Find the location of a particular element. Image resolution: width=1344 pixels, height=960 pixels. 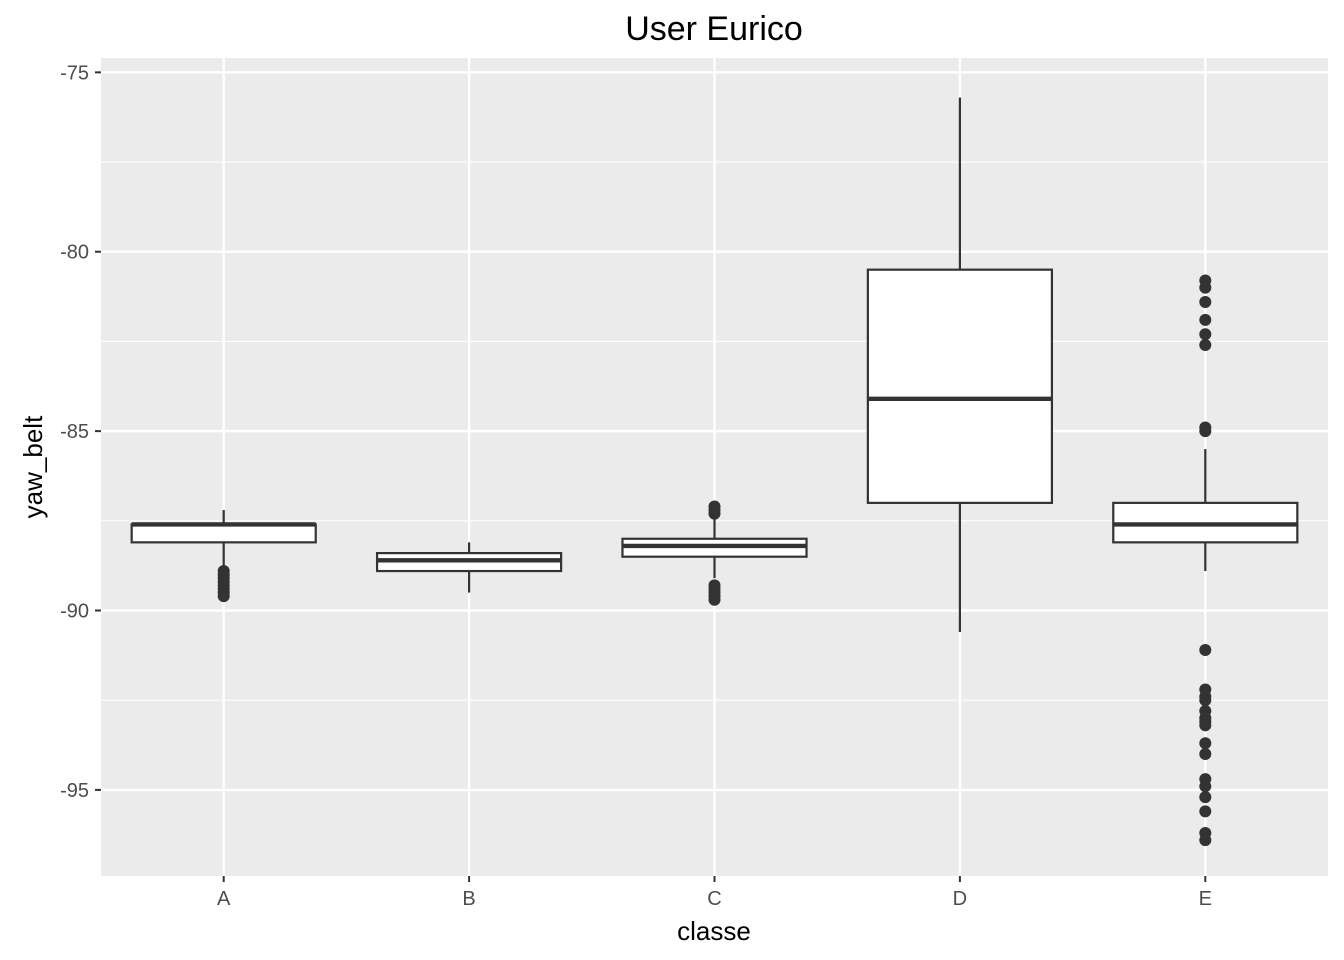

x-tick-label: A is located at coordinates (224, 899).